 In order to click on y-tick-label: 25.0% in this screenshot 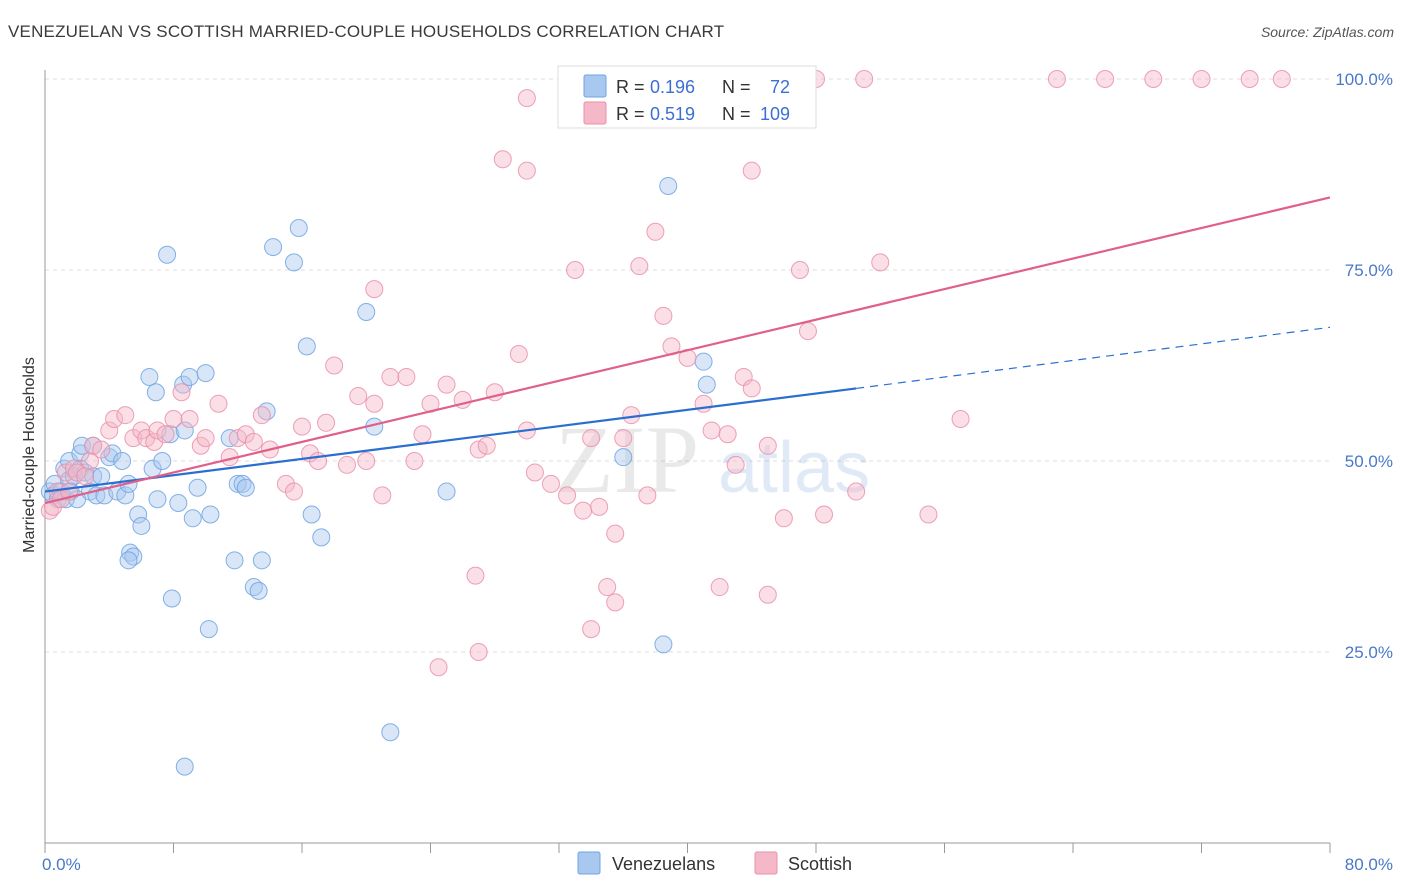, I will do `click(1369, 652)`.